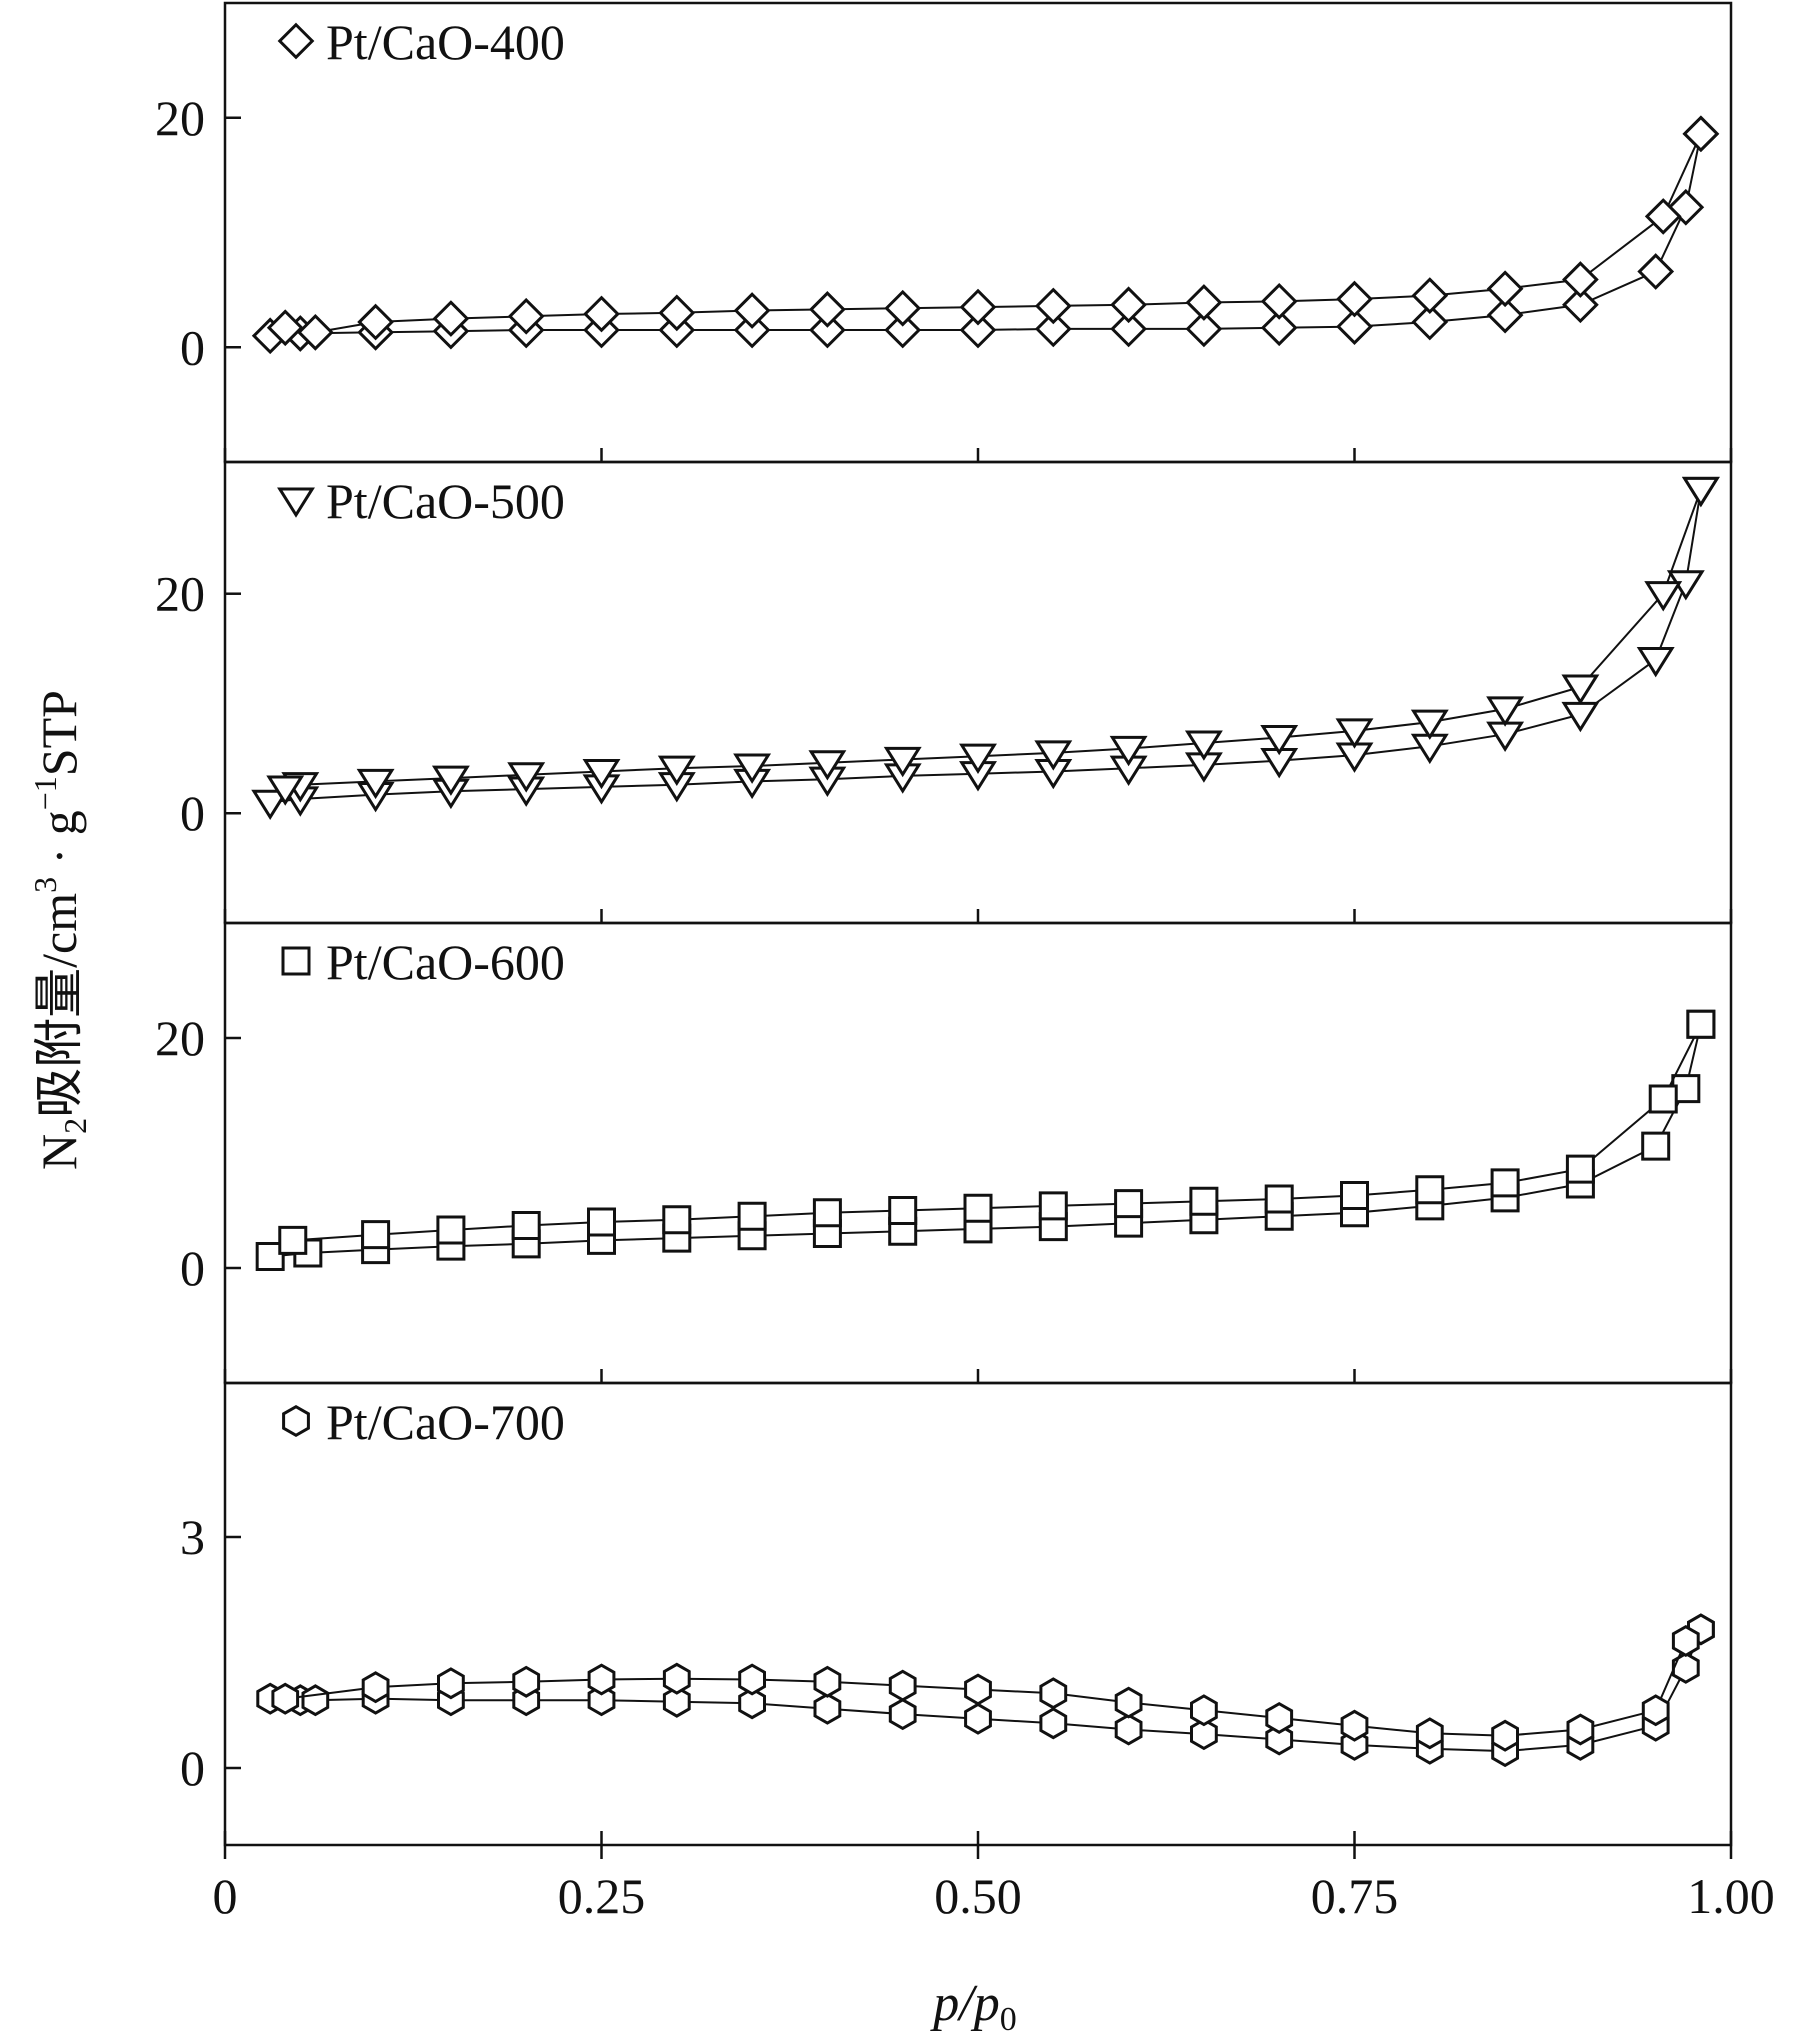 The width and height of the screenshot is (1793, 2043). Describe the element at coordinates (445, 501) in the screenshot. I see `legend-label: Pt/CaO-500` at that location.